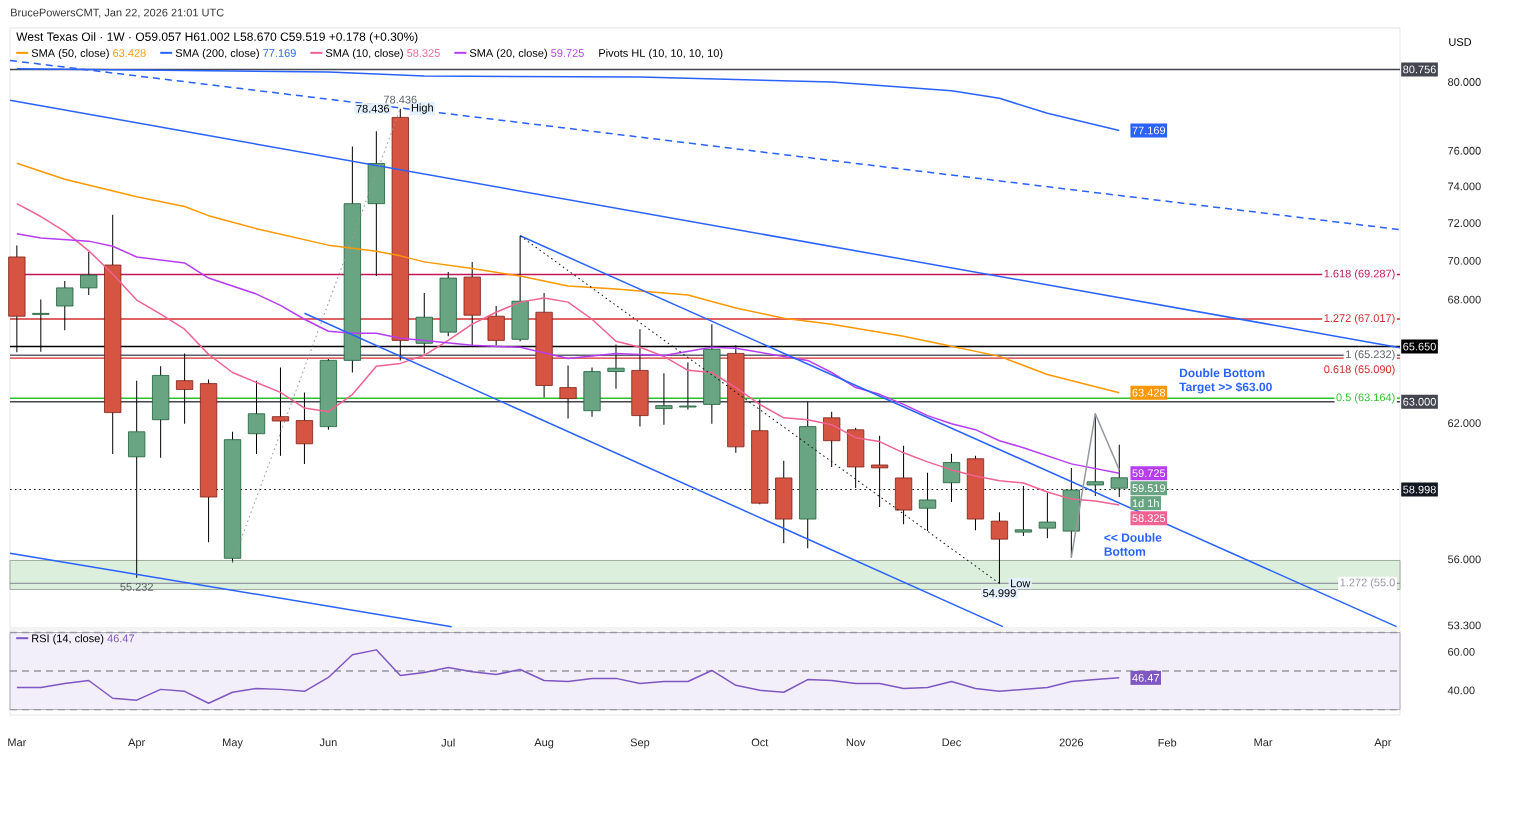  Describe the element at coordinates (217, 54) in the screenshot. I see `legend-label: SMA (200, close)` at that location.